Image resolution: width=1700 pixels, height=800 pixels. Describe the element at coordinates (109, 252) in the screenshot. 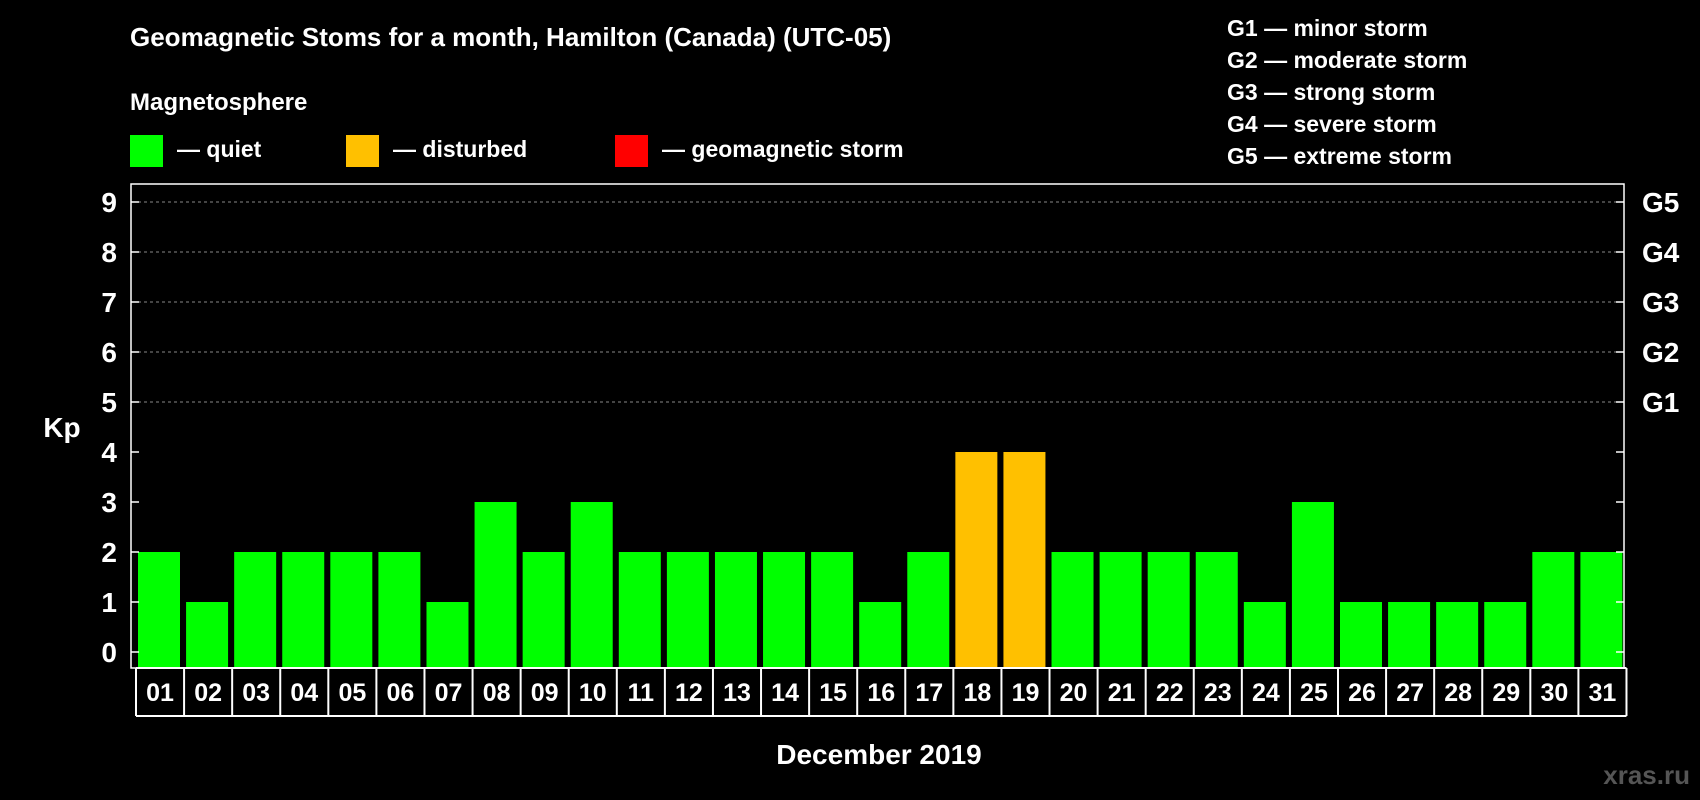

I see `y-tick-label: 8` at that location.